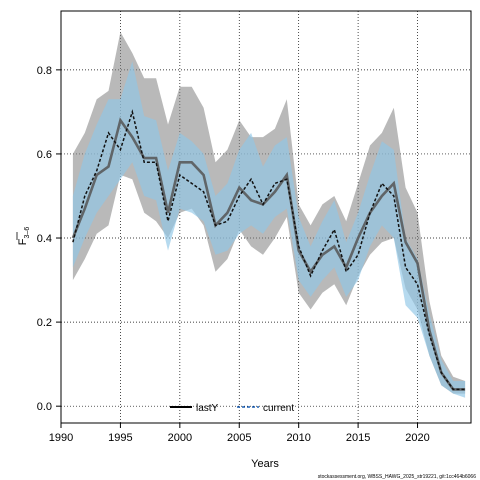 The image size is (480, 480). What do you see at coordinates (44, 155) in the screenshot?
I see `y-tick-label: 0.6` at bounding box center [44, 155].